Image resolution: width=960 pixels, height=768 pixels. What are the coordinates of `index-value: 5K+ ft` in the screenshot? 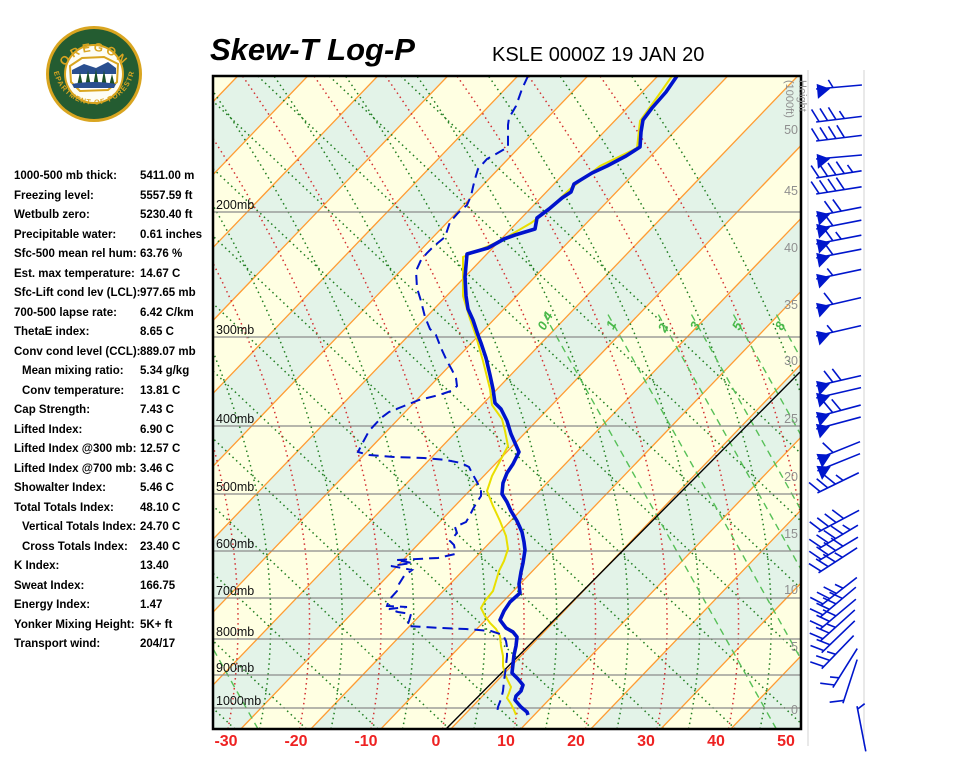 It's located at (156, 624).